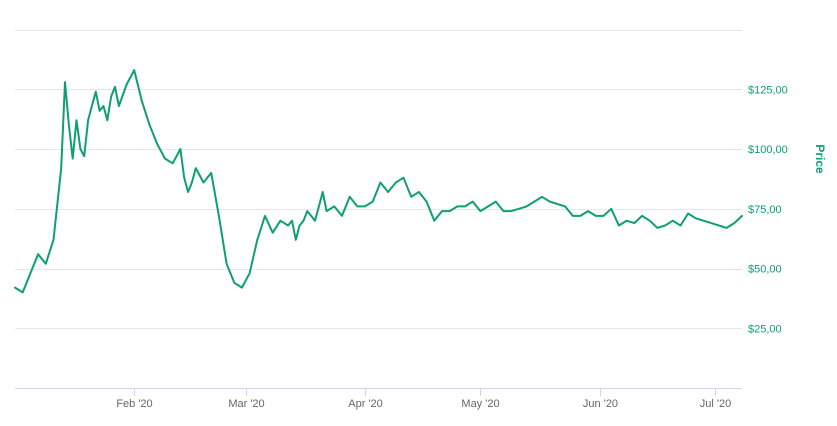 This screenshot has height=426, width=837. I want to click on x-tick-label: Apr '20, so click(365, 404).